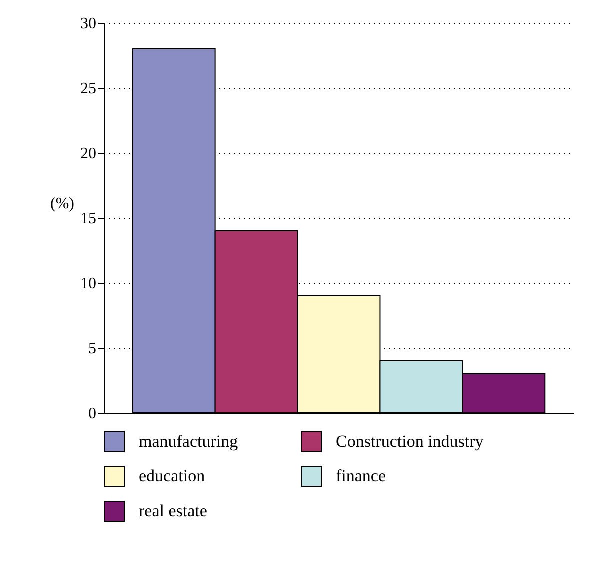 This screenshot has height=563, width=615. I want to click on y-tick-label: 10, so click(88, 284).